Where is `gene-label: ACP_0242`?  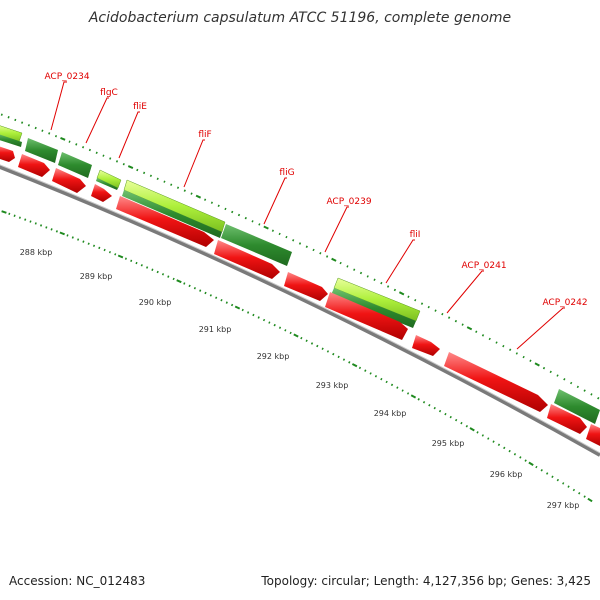
gene-label: ACP_0242 is located at coordinates (564, 303).